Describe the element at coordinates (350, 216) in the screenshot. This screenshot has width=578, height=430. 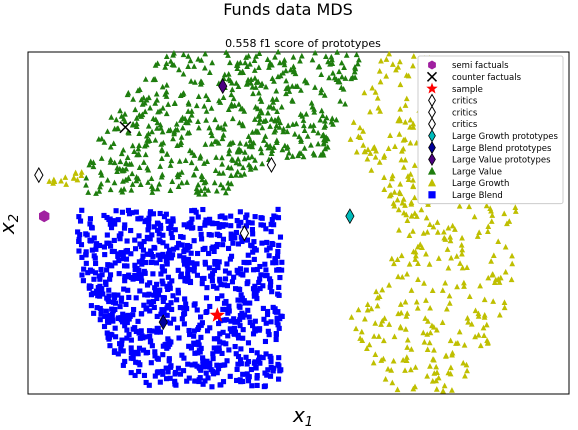
I see `large-growth-prototypes-marker` at that location.